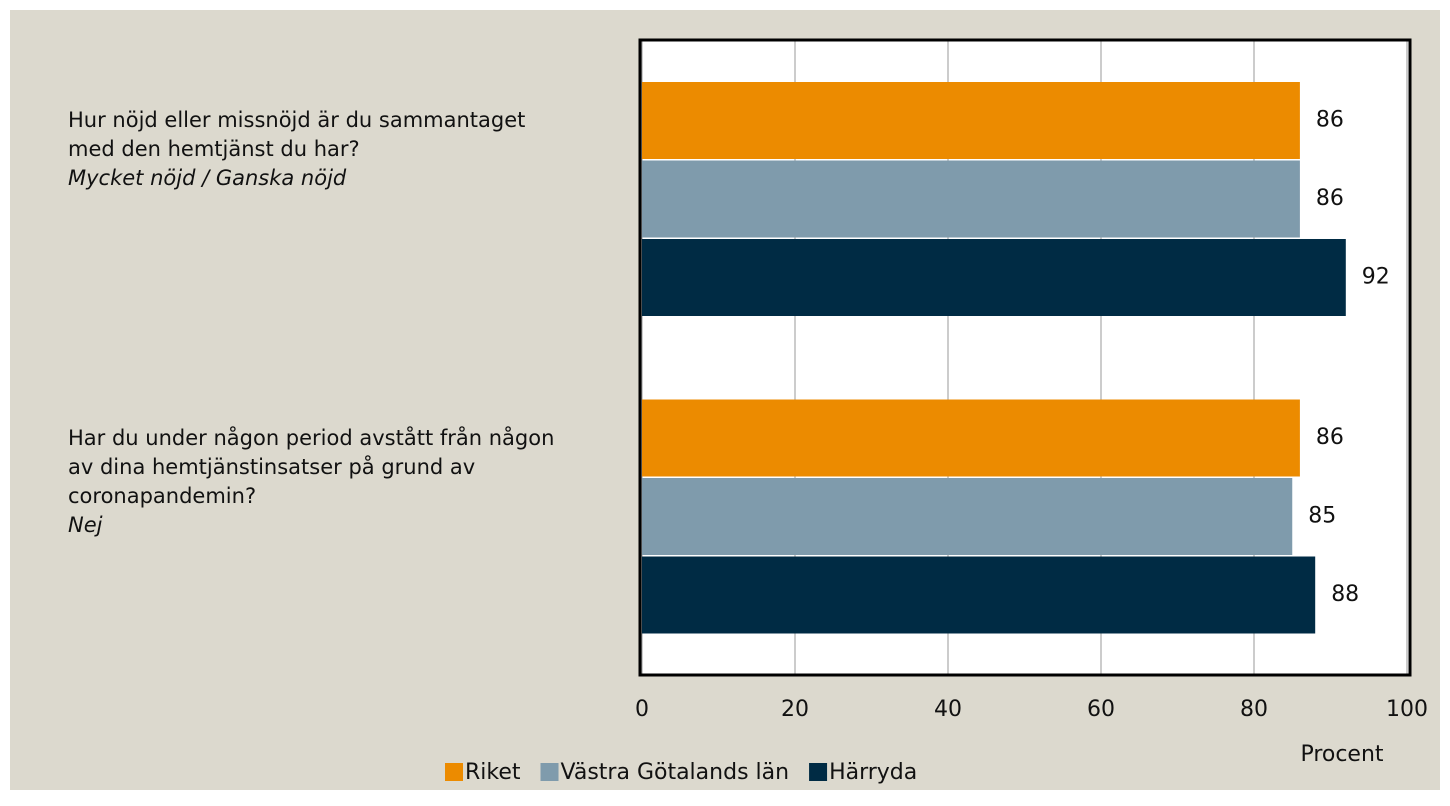 This screenshot has height=806, width=1450. Describe the element at coordinates (1345, 594) in the screenshot. I see `value-label: 88` at that location.